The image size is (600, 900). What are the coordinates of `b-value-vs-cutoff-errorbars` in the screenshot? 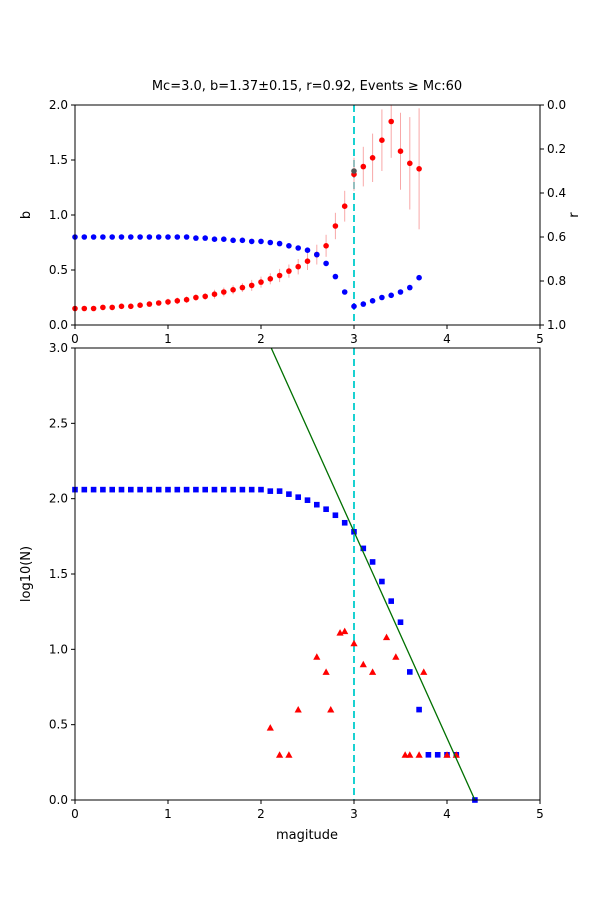 It's located at (247, 208).